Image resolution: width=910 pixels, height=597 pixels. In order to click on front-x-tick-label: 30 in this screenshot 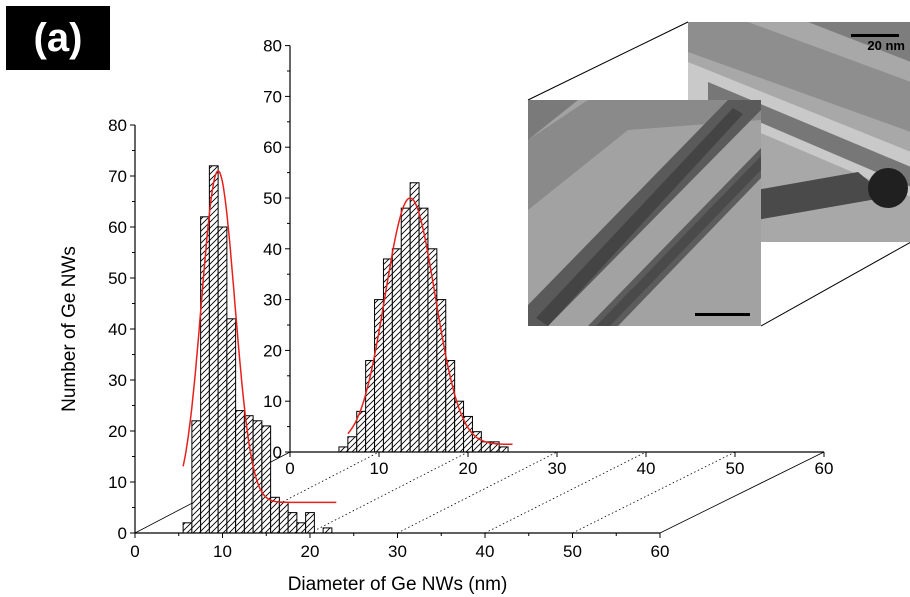, I will do `click(397, 551)`.